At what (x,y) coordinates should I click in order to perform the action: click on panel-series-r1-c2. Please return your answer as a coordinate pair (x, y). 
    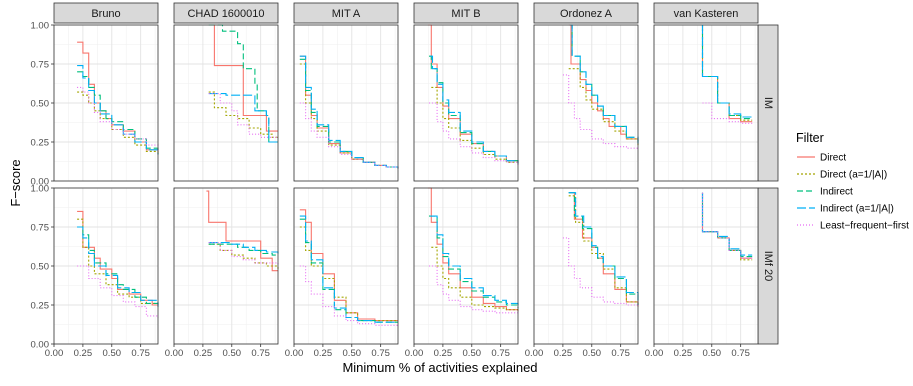
    Looking at the image, I should click on (348, 267).